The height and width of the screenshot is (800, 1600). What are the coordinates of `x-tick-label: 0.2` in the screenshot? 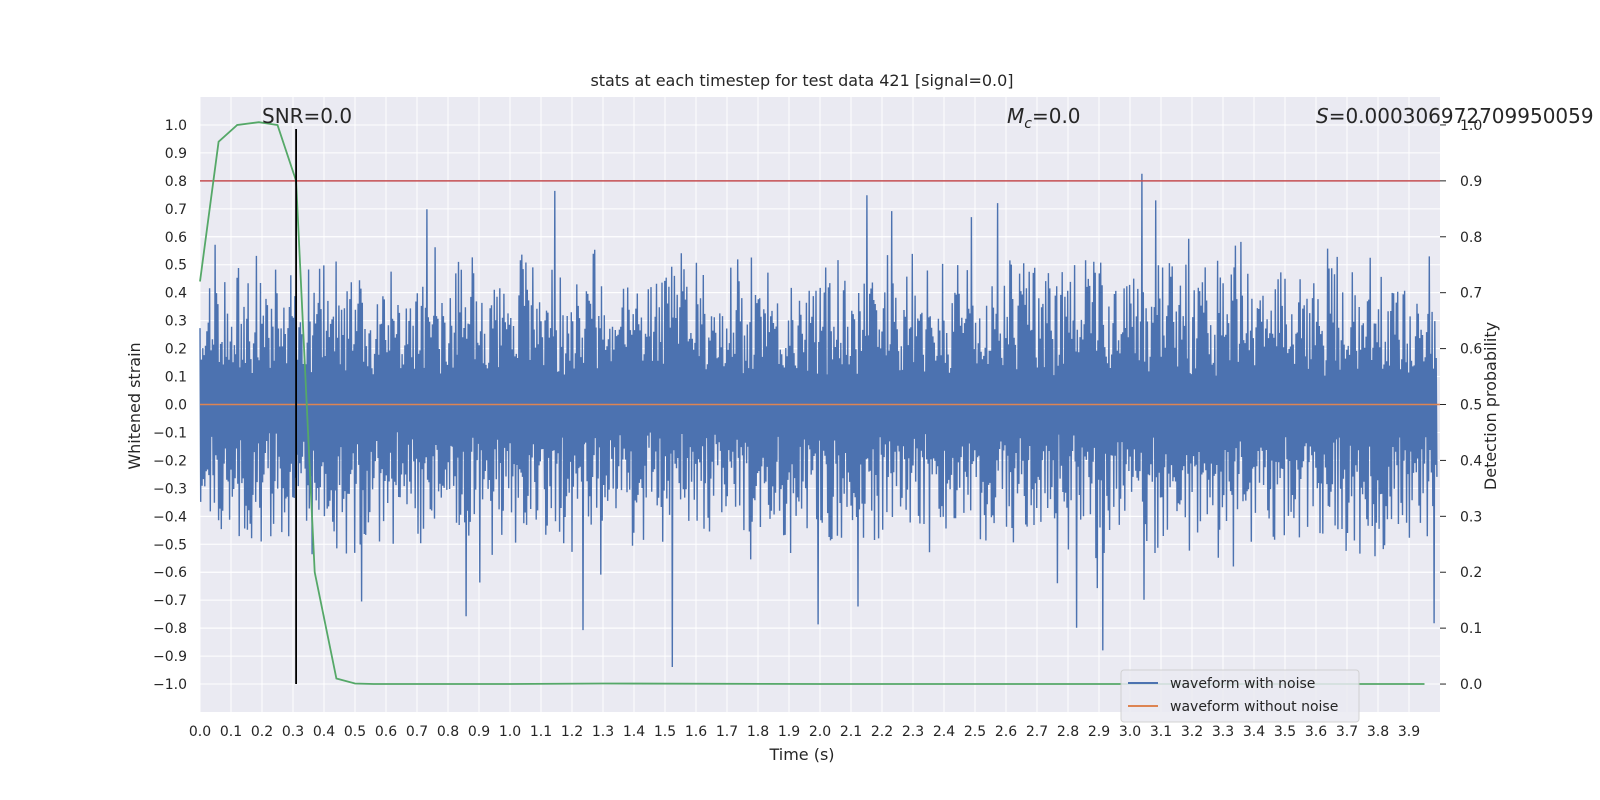 It's located at (262, 732).